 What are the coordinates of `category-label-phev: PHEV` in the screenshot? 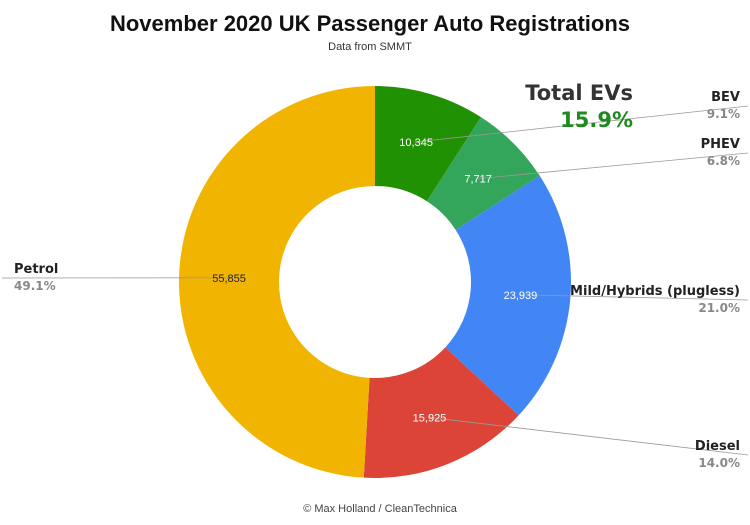 It's located at (720, 144).